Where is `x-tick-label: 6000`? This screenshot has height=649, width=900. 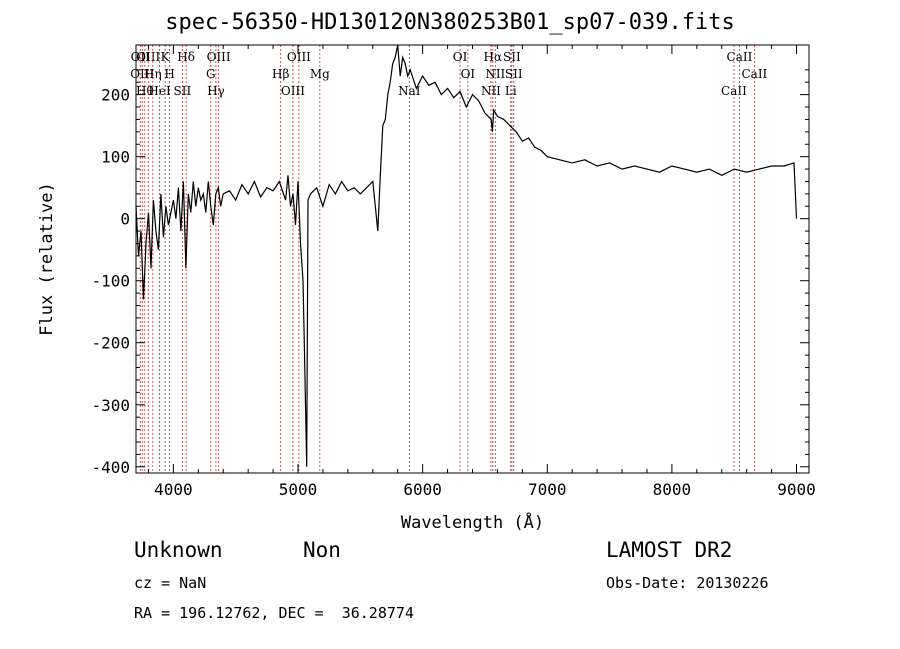 x-tick-label: 6000 is located at coordinates (422, 489).